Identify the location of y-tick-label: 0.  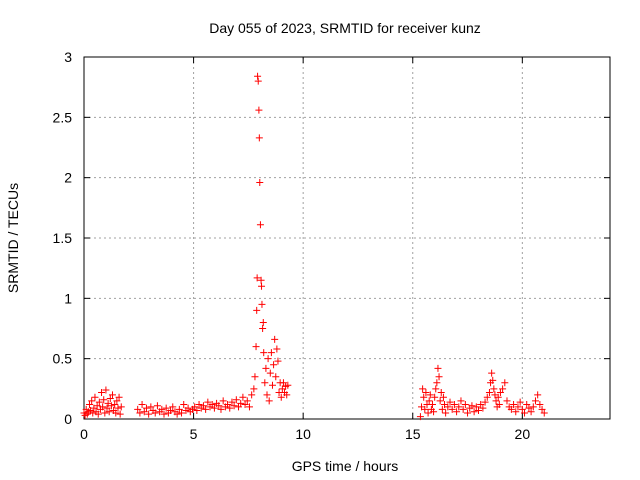
(68, 419).